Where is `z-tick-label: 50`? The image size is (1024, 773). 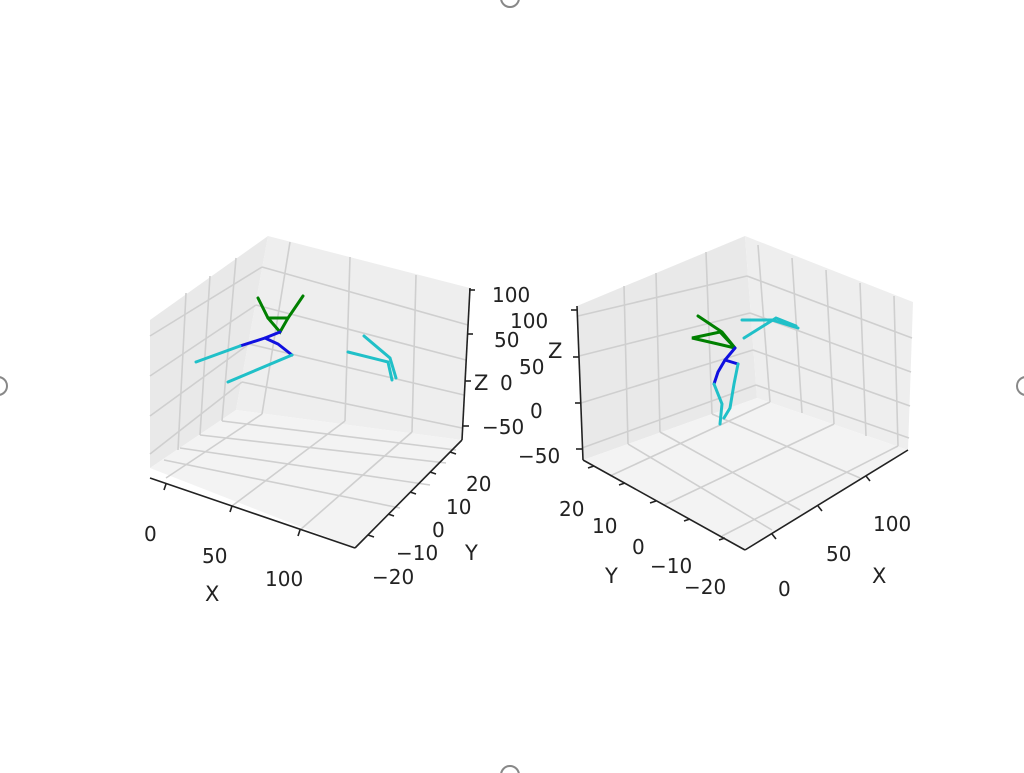
z-tick-label: 50 is located at coordinates (506, 340).